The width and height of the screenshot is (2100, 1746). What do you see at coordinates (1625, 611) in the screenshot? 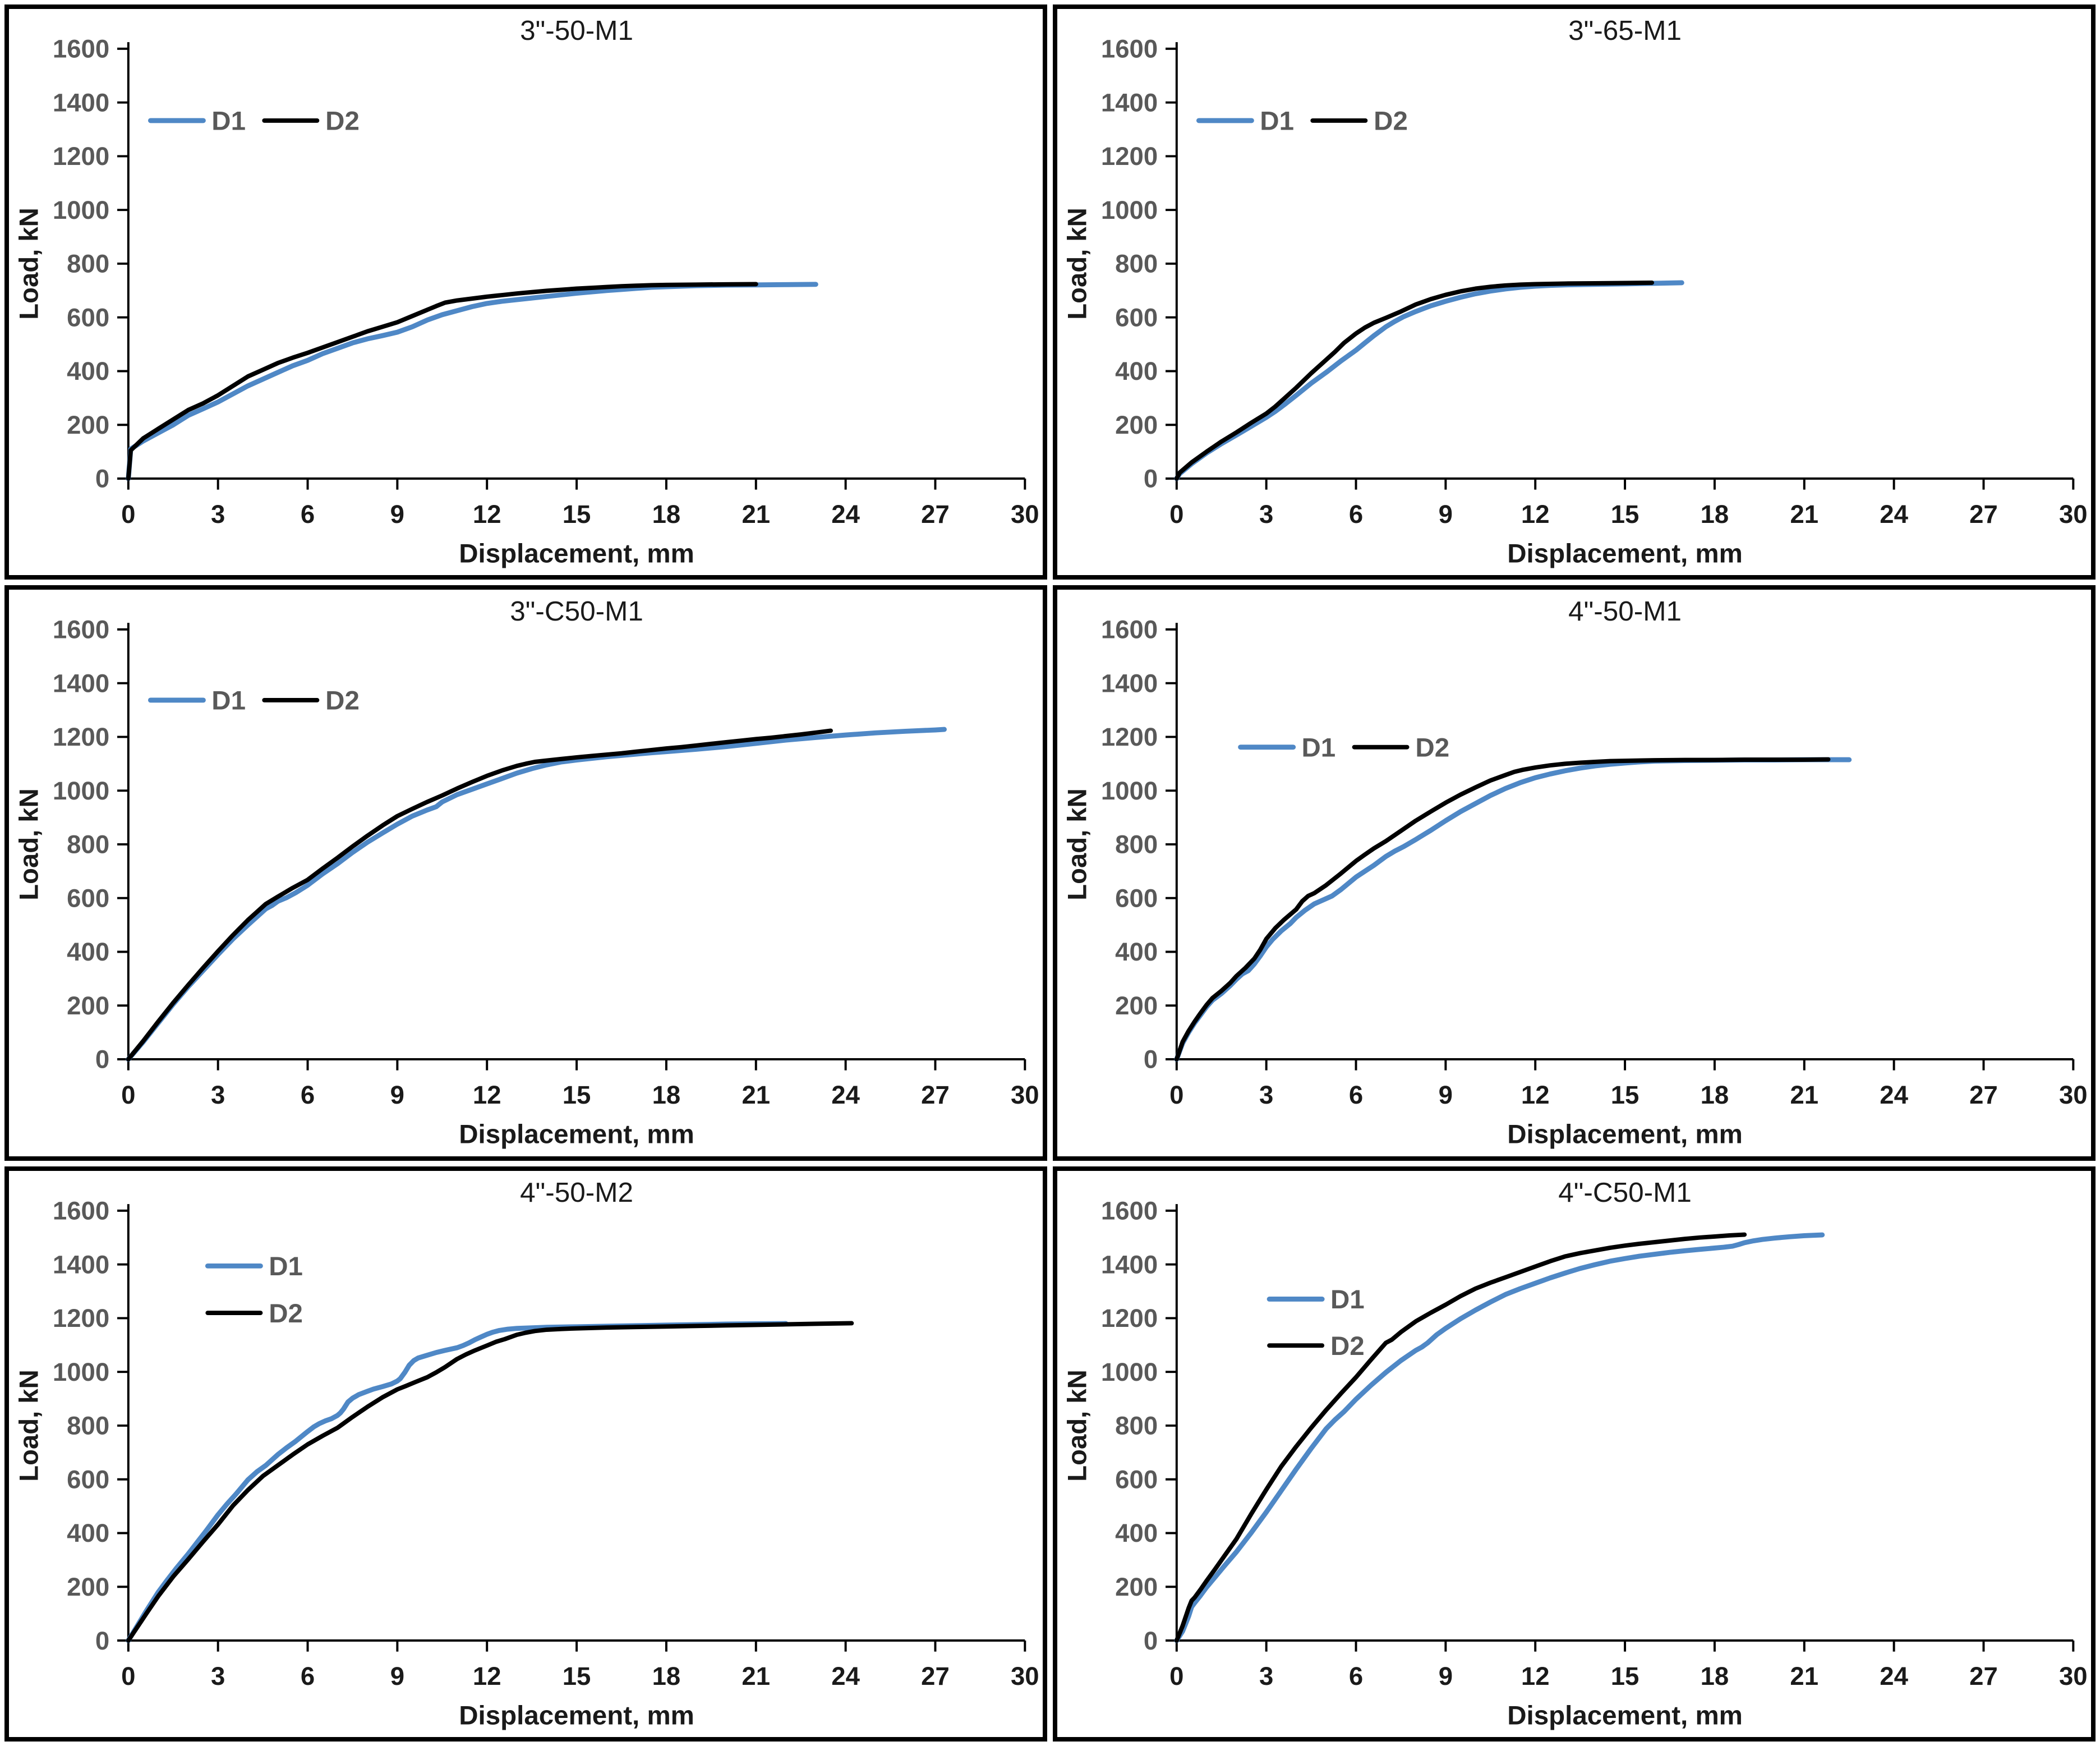
I see `chart-title: 4"-50-M1` at bounding box center [1625, 611].